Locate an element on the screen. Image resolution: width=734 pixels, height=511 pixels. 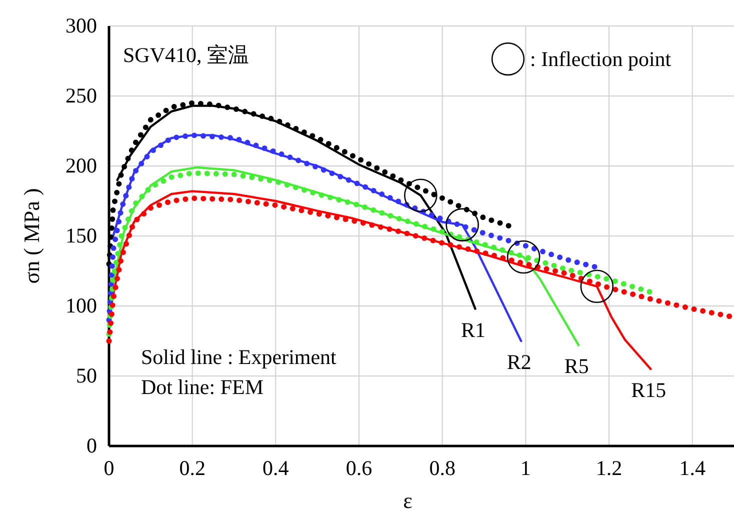
y-tick-label: 0 is located at coordinates (91, 446).